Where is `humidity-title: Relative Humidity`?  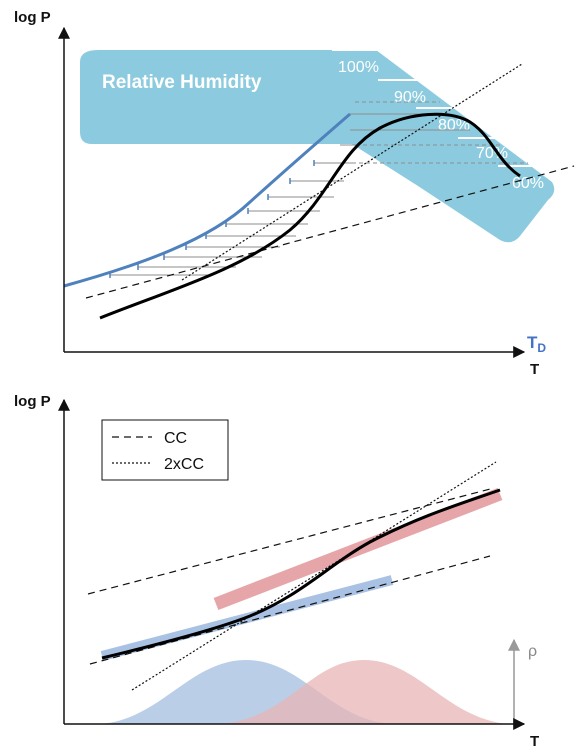 humidity-title: Relative Humidity is located at coordinates (182, 82).